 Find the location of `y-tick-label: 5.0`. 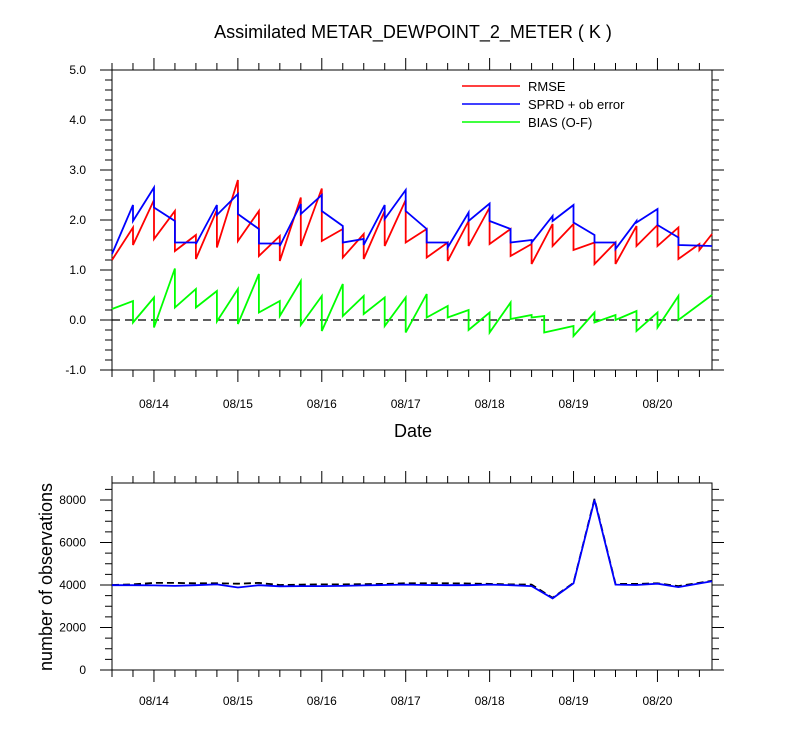

y-tick-label: 5.0 is located at coordinates (77, 70).